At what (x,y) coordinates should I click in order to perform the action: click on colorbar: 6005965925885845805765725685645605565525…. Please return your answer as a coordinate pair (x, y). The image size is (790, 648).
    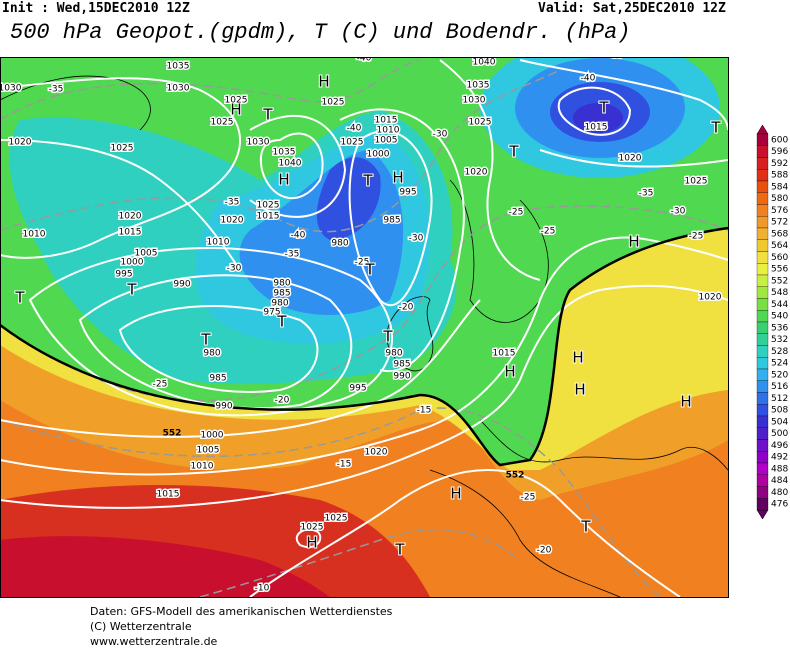
    Looking at the image, I should click on (772, 322).